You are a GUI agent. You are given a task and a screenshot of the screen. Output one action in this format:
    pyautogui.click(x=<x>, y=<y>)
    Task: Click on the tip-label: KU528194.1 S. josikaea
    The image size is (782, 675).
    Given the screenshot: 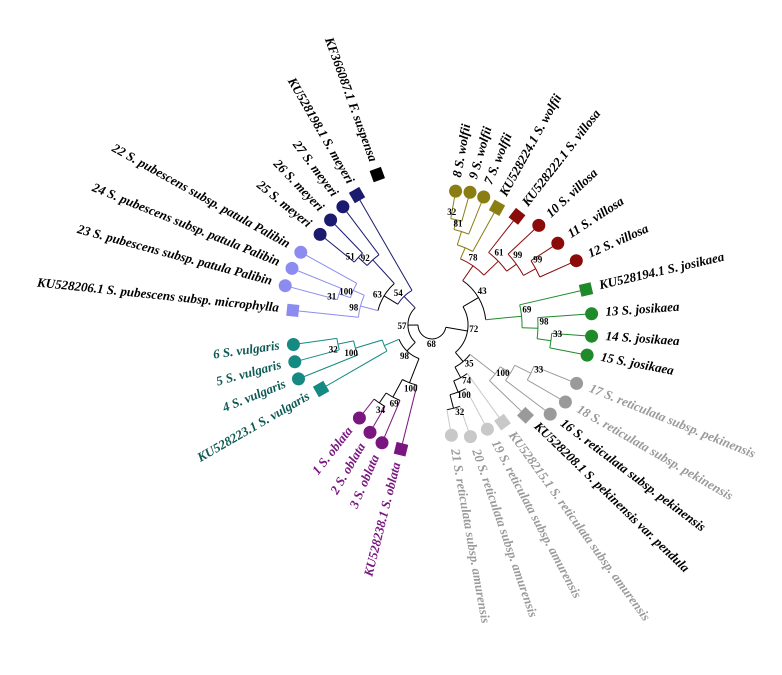 What is the action you would take?
    pyautogui.click(x=661, y=271)
    